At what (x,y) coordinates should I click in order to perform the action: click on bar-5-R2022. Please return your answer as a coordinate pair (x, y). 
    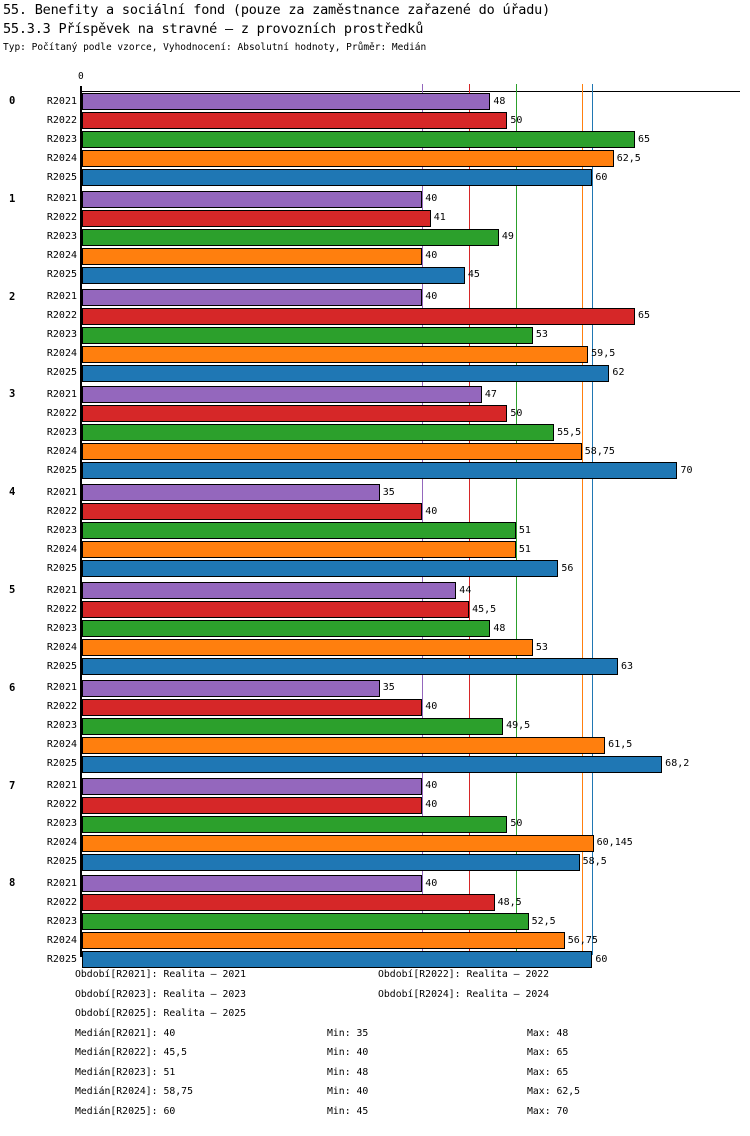
    Looking at the image, I should click on (276, 609).